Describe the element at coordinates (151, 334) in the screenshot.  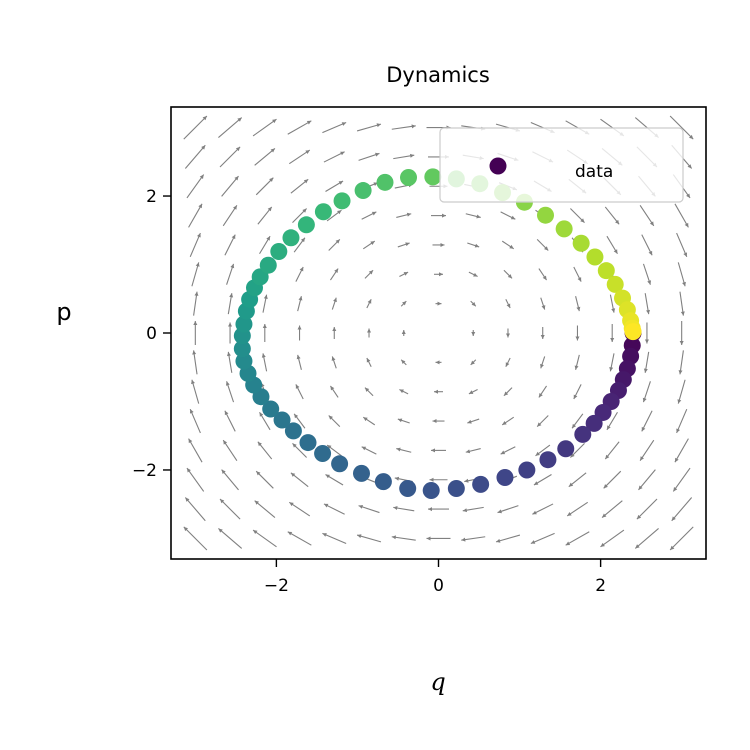
I see `y-tick-label: 0` at that location.